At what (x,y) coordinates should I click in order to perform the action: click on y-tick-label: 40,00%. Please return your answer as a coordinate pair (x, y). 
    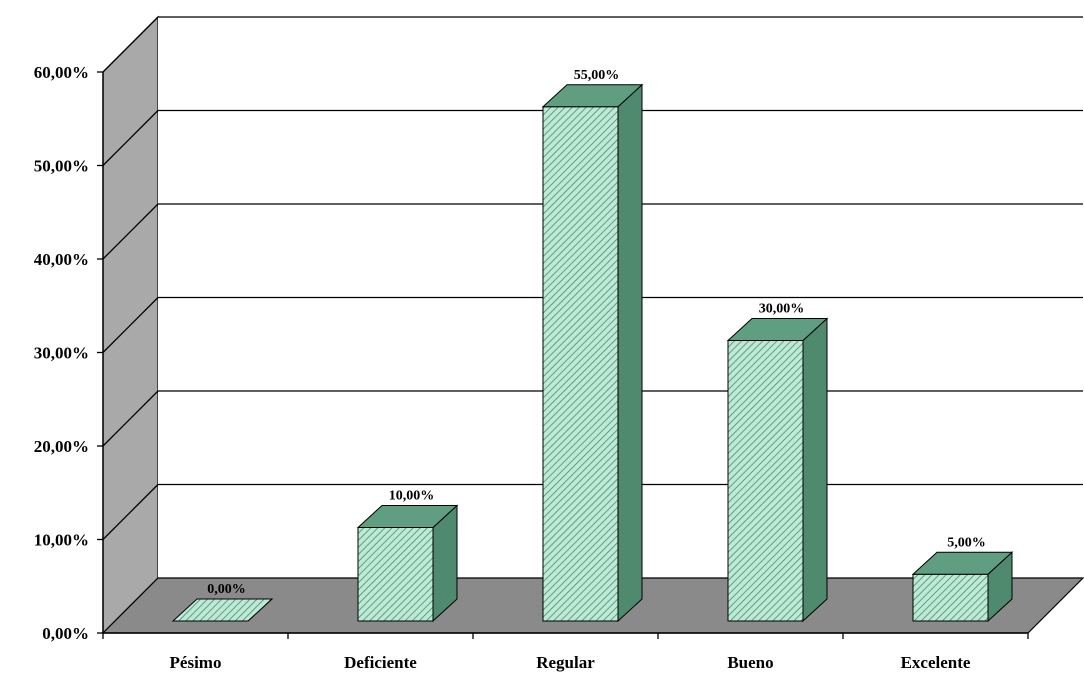
    Looking at the image, I should click on (61, 259).